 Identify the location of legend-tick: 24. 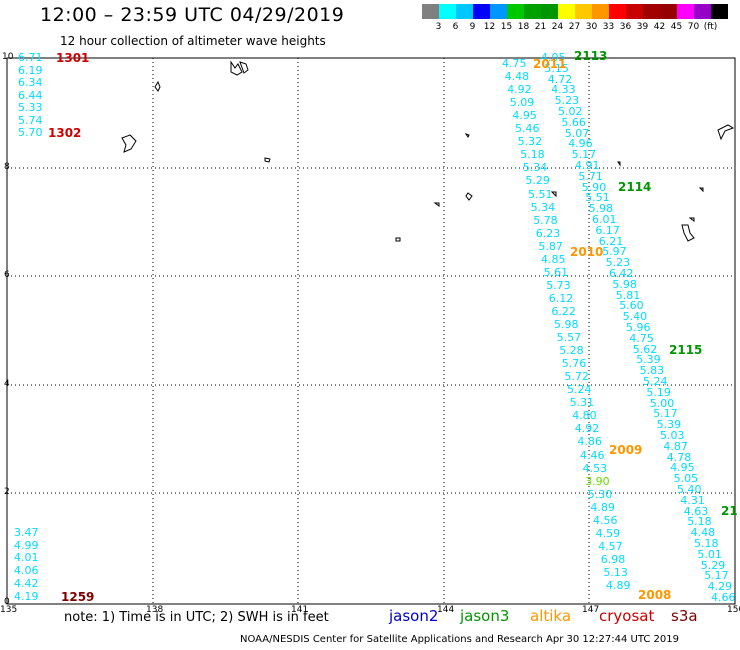
(557, 27).